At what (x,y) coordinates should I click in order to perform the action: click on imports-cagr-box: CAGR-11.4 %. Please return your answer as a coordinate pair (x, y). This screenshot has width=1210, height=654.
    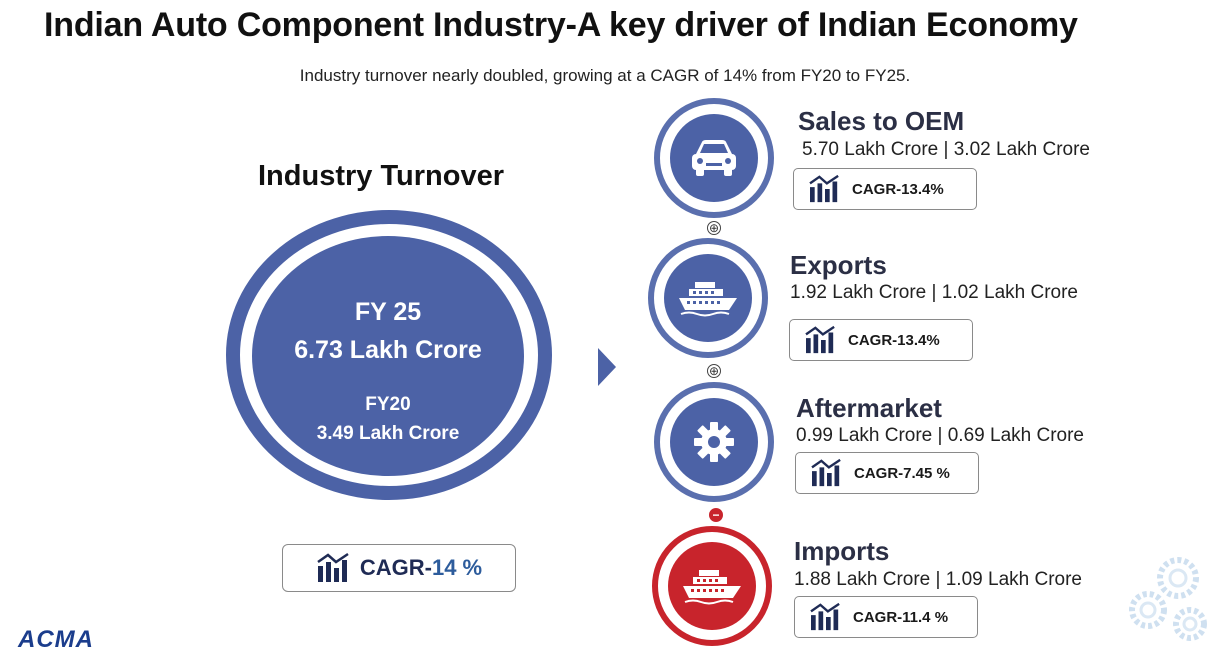
    Looking at the image, I should click on (886, 617).